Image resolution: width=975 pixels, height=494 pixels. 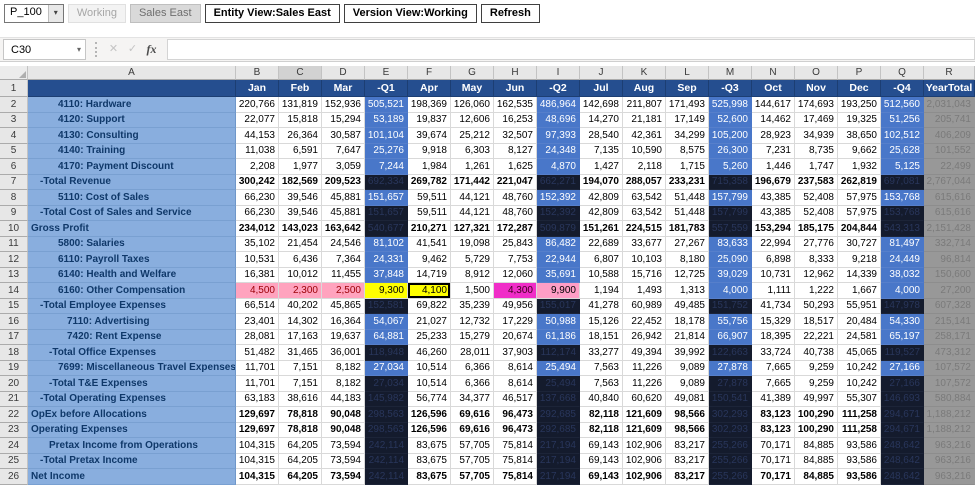 I want to click on cell-M22: 302,293, so click(x=730, y=415).